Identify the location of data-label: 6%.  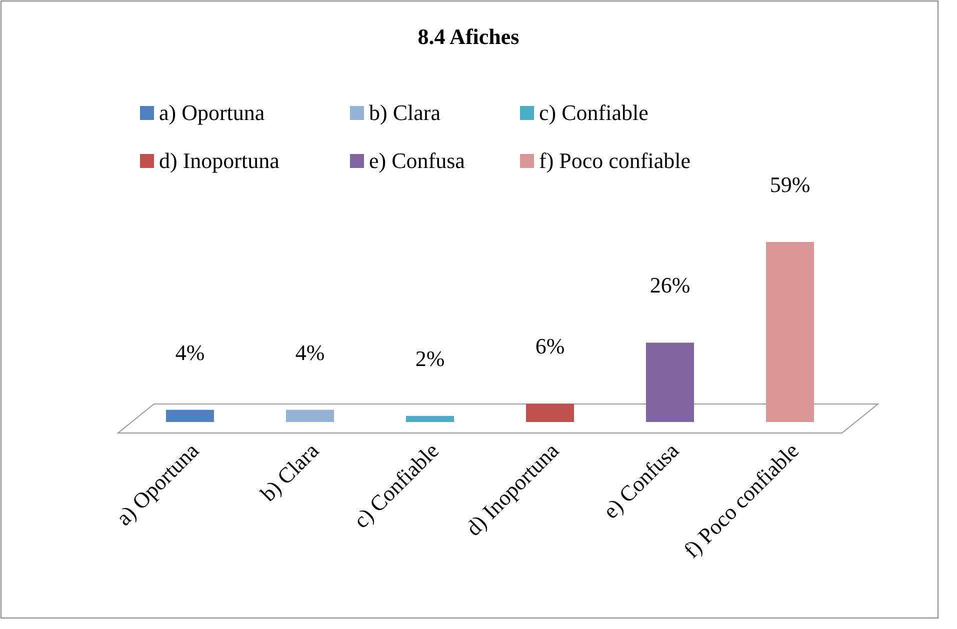
(550, 346).